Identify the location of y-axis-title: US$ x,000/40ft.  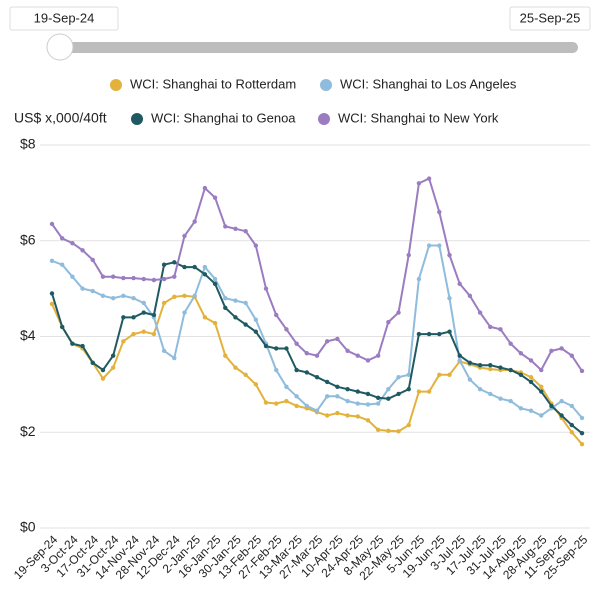
(60, 118).